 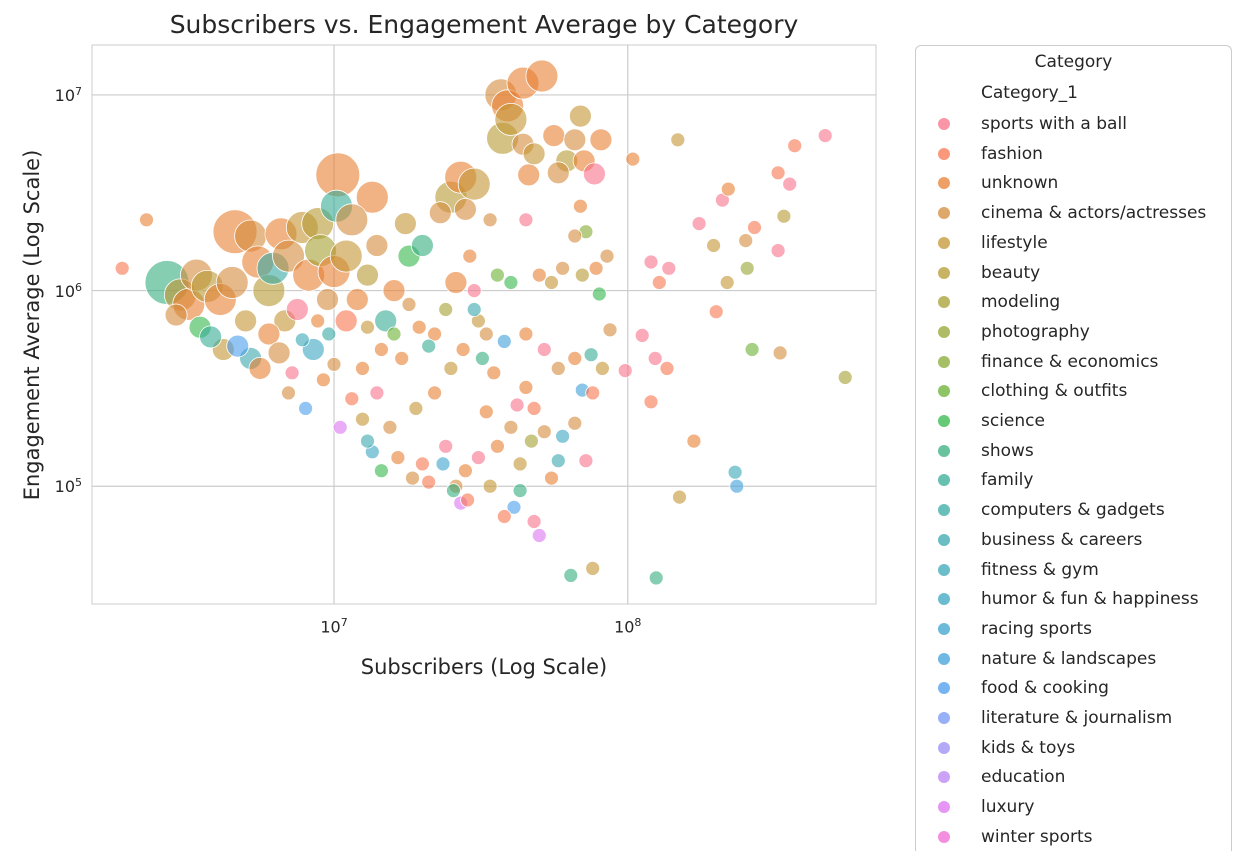 What do you see at coordinates (1054, 391) in the screenshot?
I see `legend-label: clothing & outfits` at bounding box center [1054, 391].